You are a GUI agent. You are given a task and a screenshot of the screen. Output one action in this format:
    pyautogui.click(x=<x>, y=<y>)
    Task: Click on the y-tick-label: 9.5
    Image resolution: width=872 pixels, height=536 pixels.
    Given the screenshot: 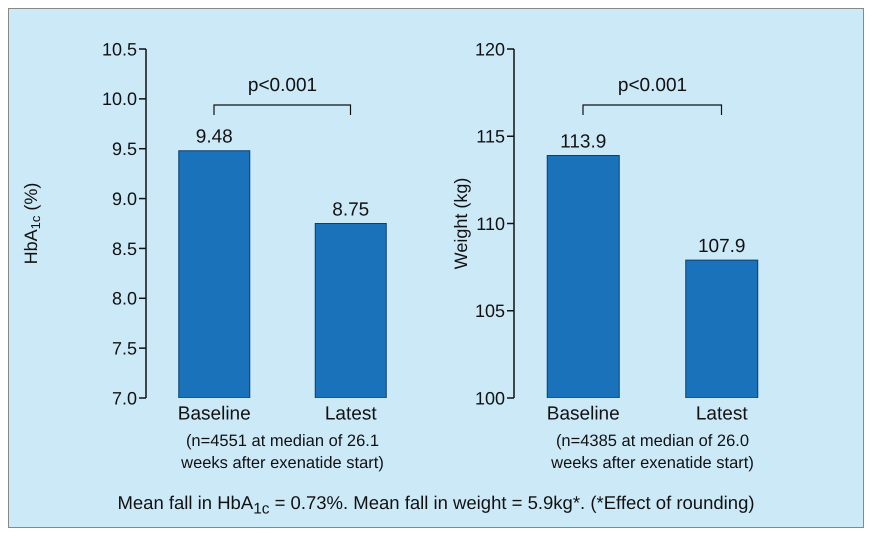 What is the action you would take?
    pyautogui.click(x=124, y=149)
    